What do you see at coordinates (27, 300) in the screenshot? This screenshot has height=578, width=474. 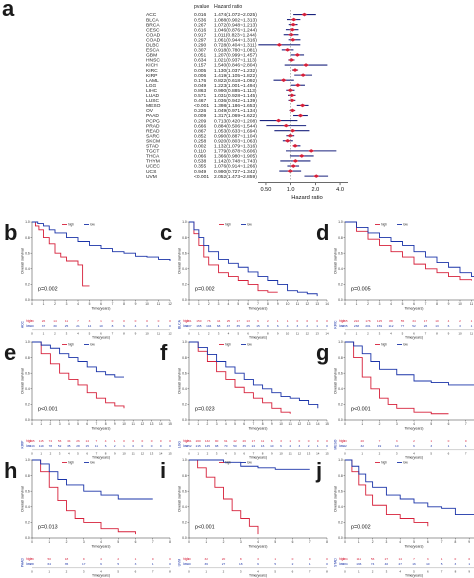 I see `km-y-tick-label: 0.0` at bounding box center [27, 300].